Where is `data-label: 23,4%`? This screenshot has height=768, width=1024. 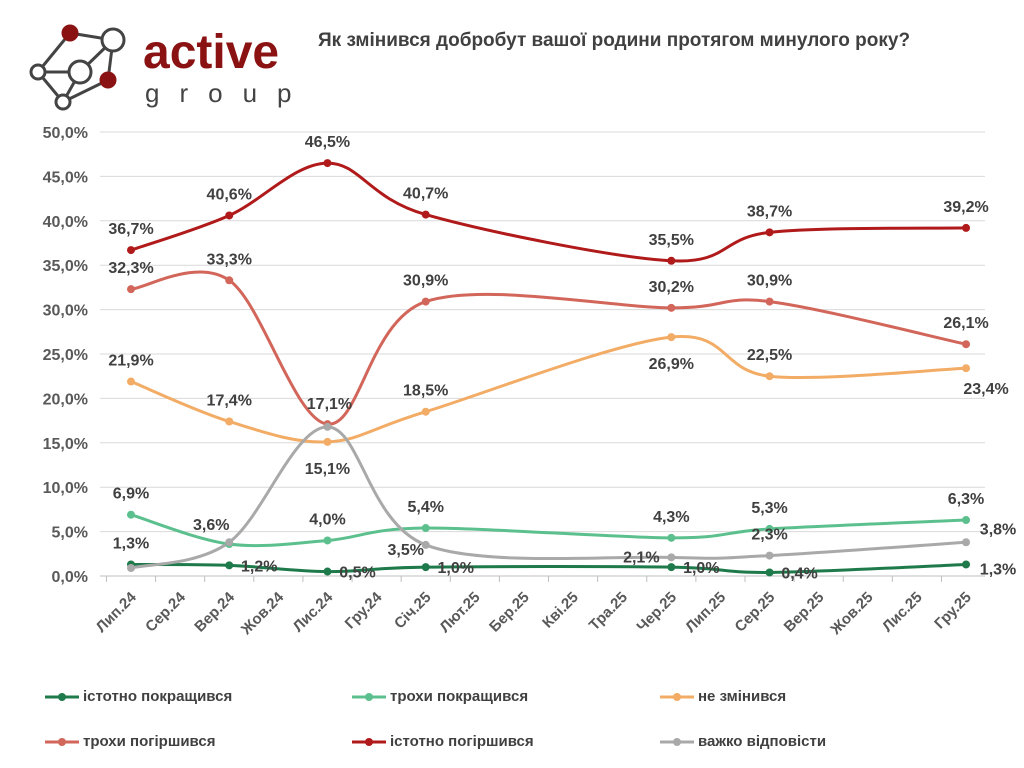 data-label: 23,4% is located at coordinates (985, 389).